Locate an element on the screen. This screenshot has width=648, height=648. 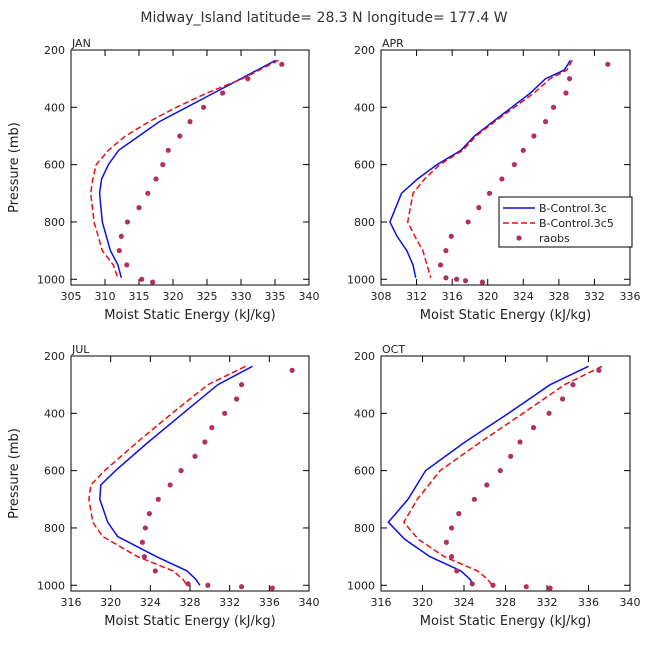
panel-title: JAN is located at coordinates (81, 43).